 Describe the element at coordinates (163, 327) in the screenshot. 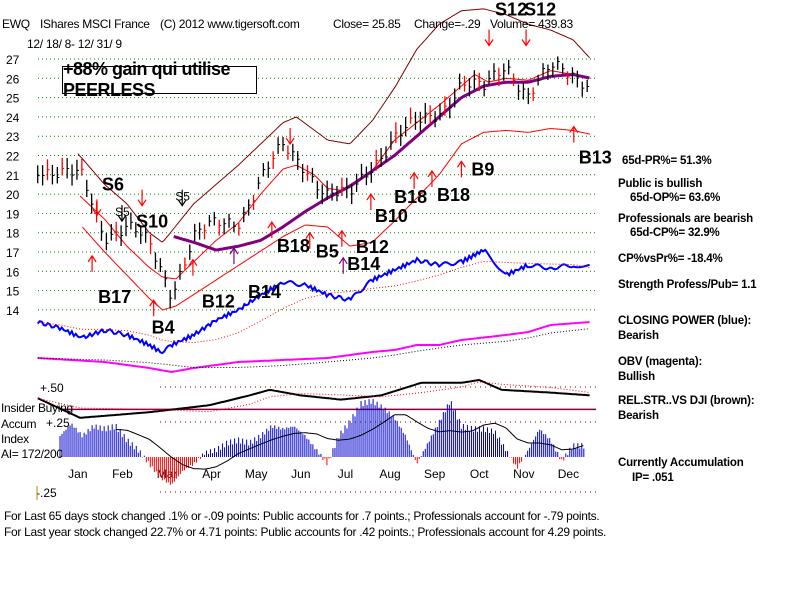

I see `signal-label: B4` at that location.